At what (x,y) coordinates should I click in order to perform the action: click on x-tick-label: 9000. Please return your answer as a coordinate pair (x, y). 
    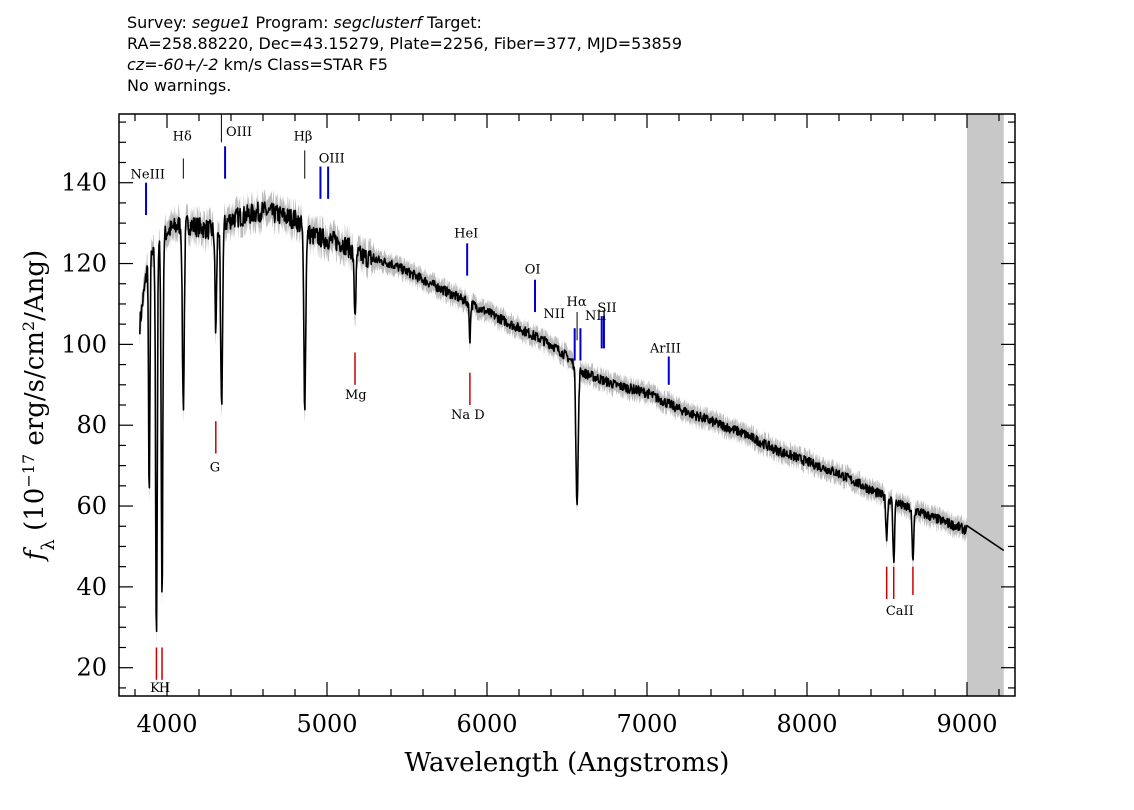
    Looking at the image, I should click on (966, 724).